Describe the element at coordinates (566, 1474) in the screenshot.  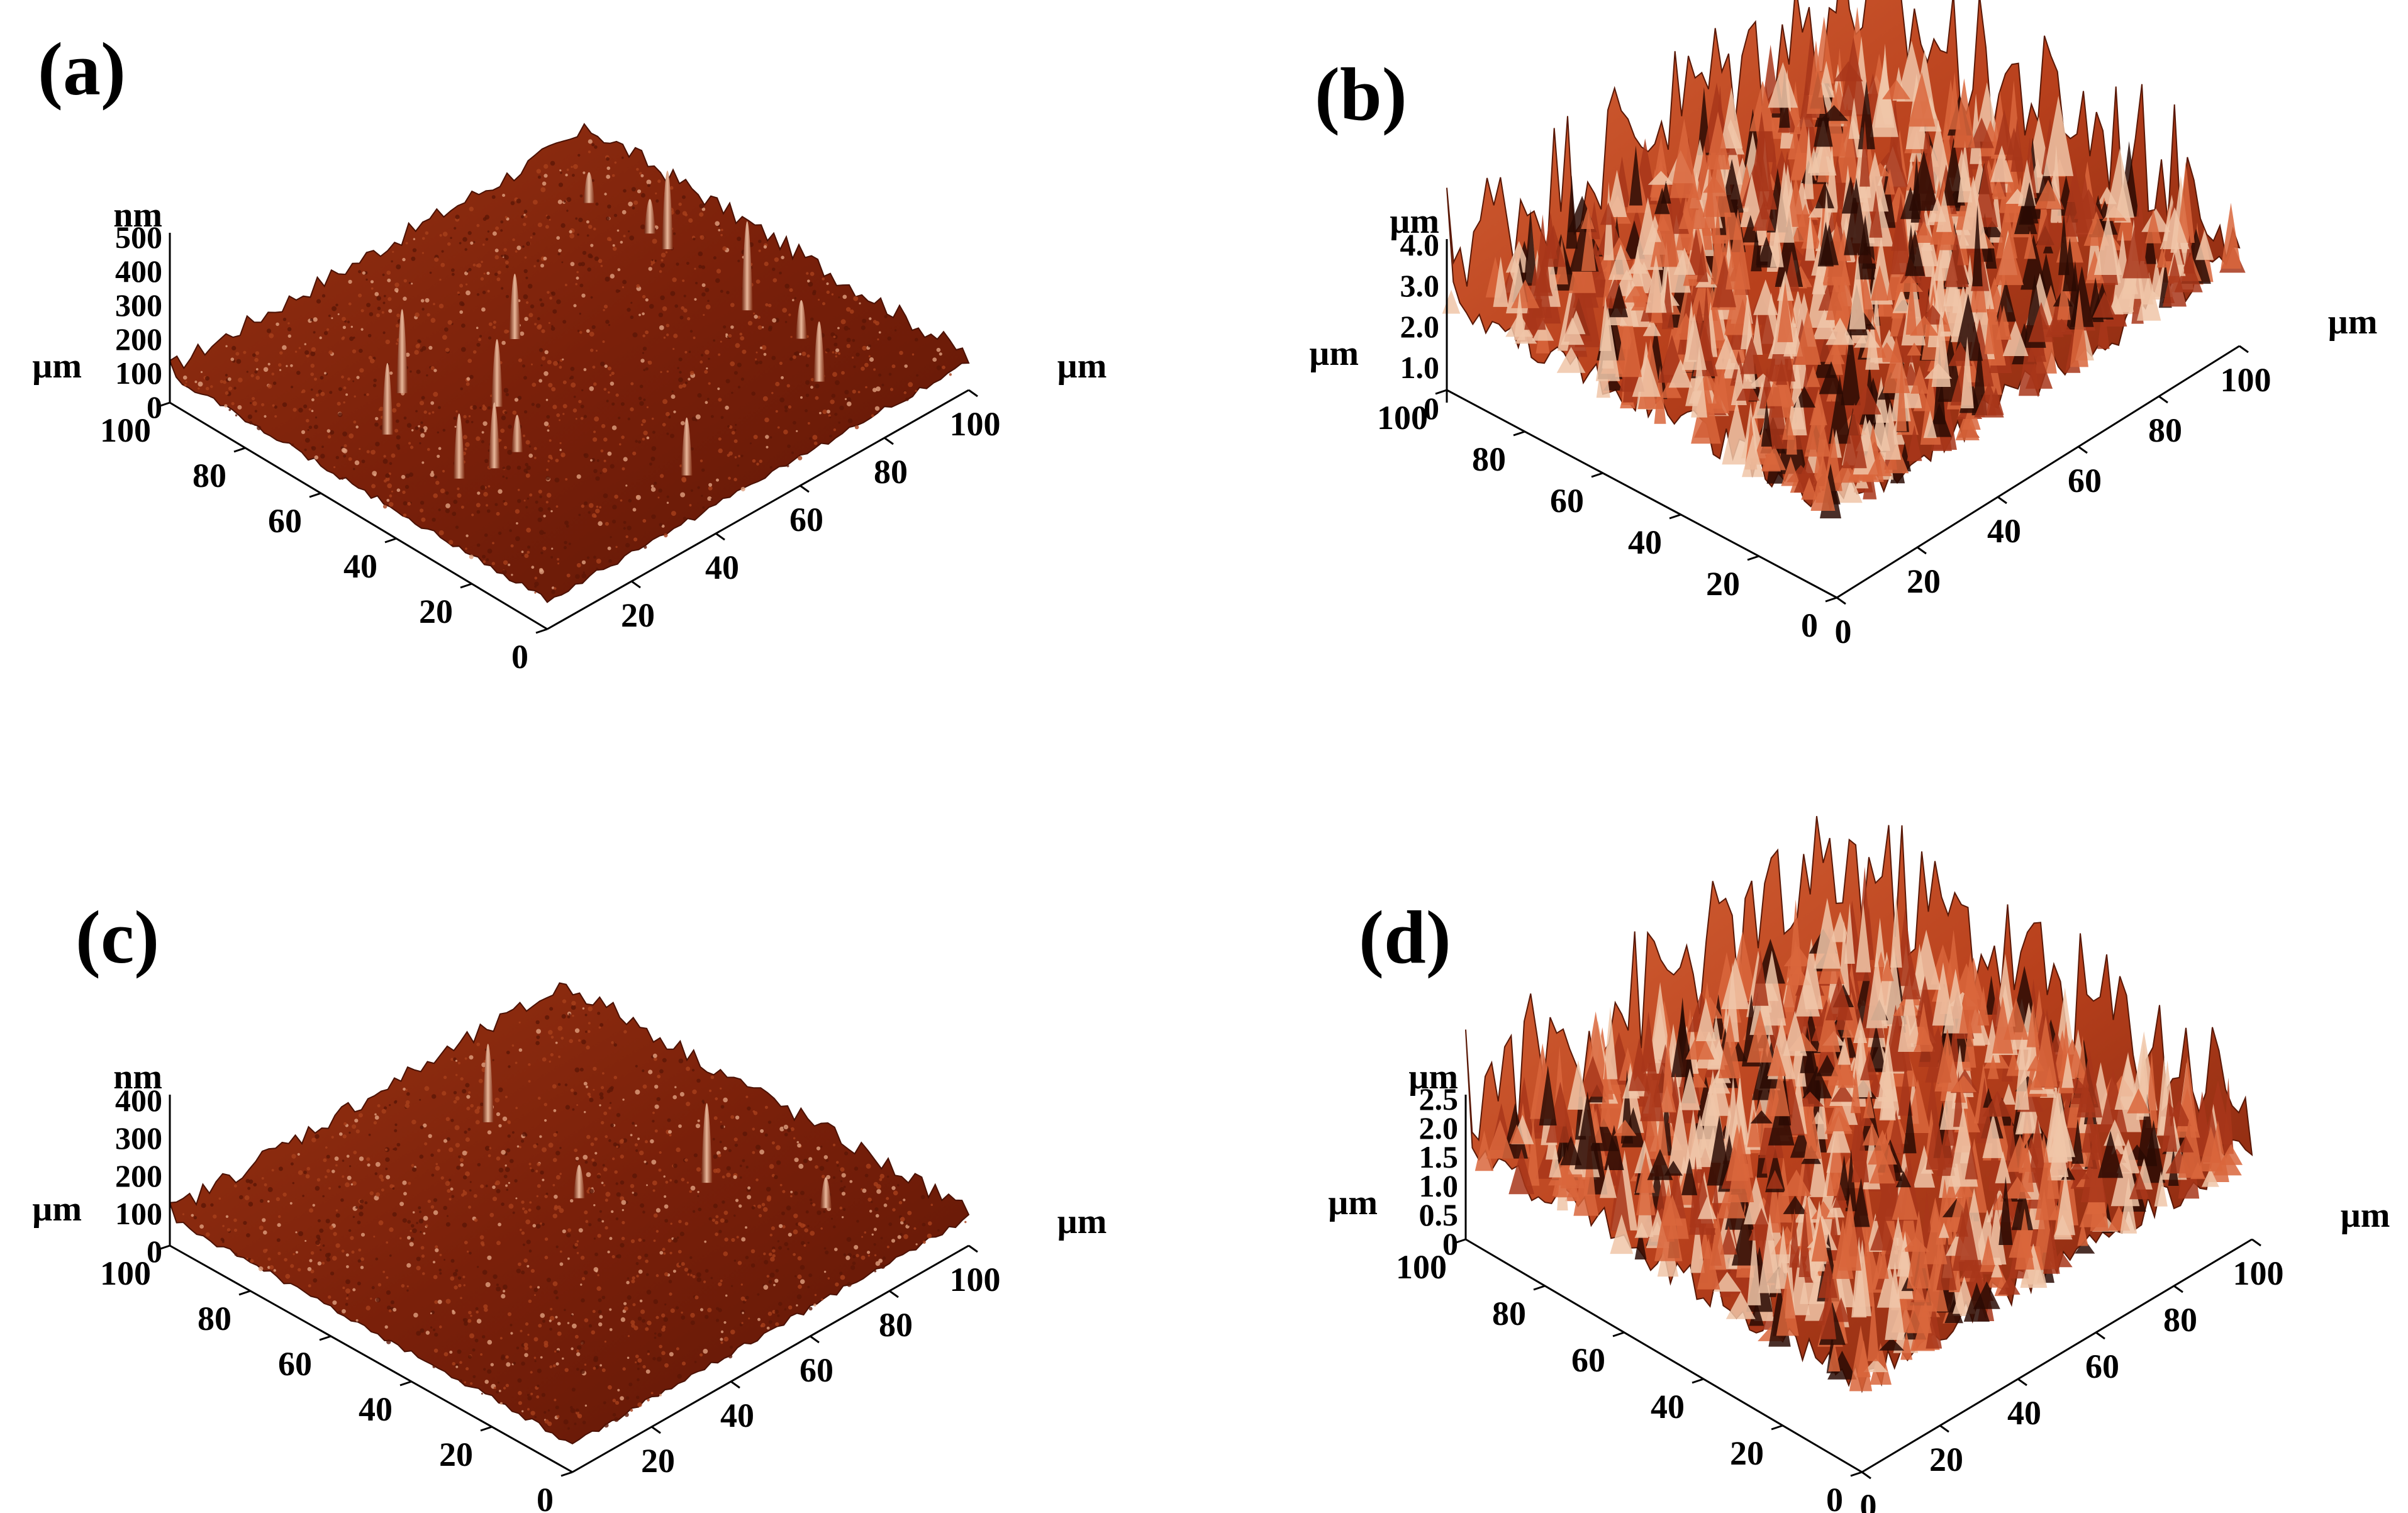
I see `left-axis-tick` at that location.